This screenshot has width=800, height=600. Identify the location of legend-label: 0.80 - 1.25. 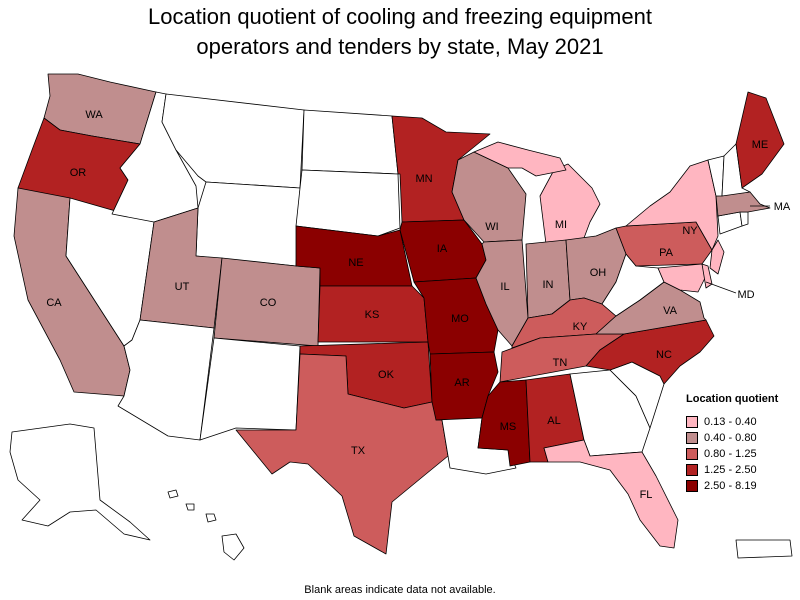
(730, 454).